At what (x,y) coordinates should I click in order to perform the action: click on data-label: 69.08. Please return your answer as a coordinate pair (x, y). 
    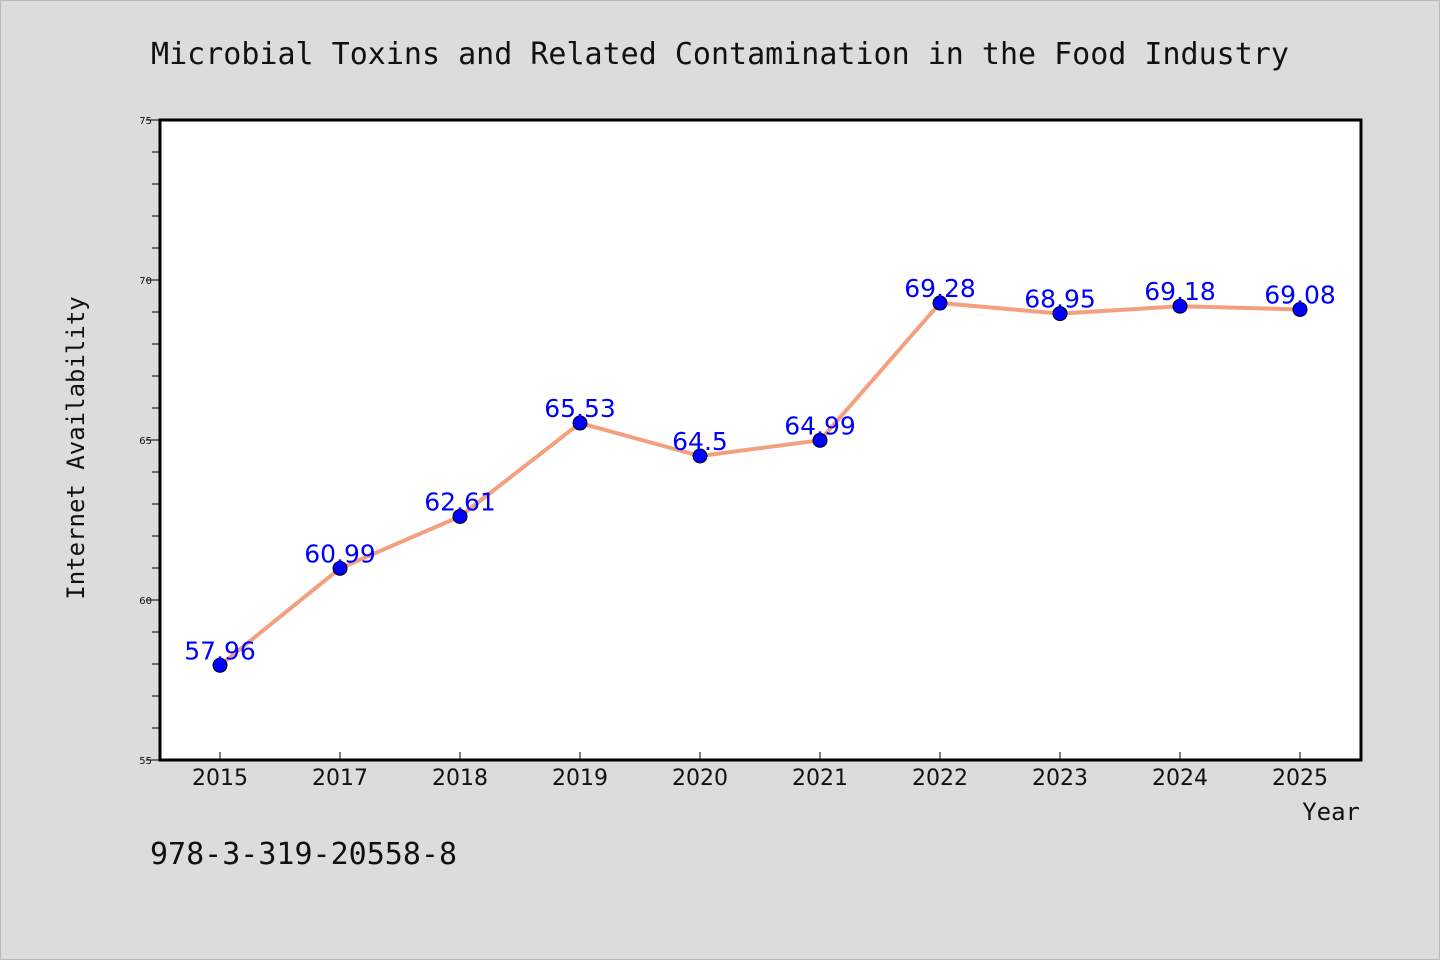
    Looking at the image, I should click on (1300, 294).